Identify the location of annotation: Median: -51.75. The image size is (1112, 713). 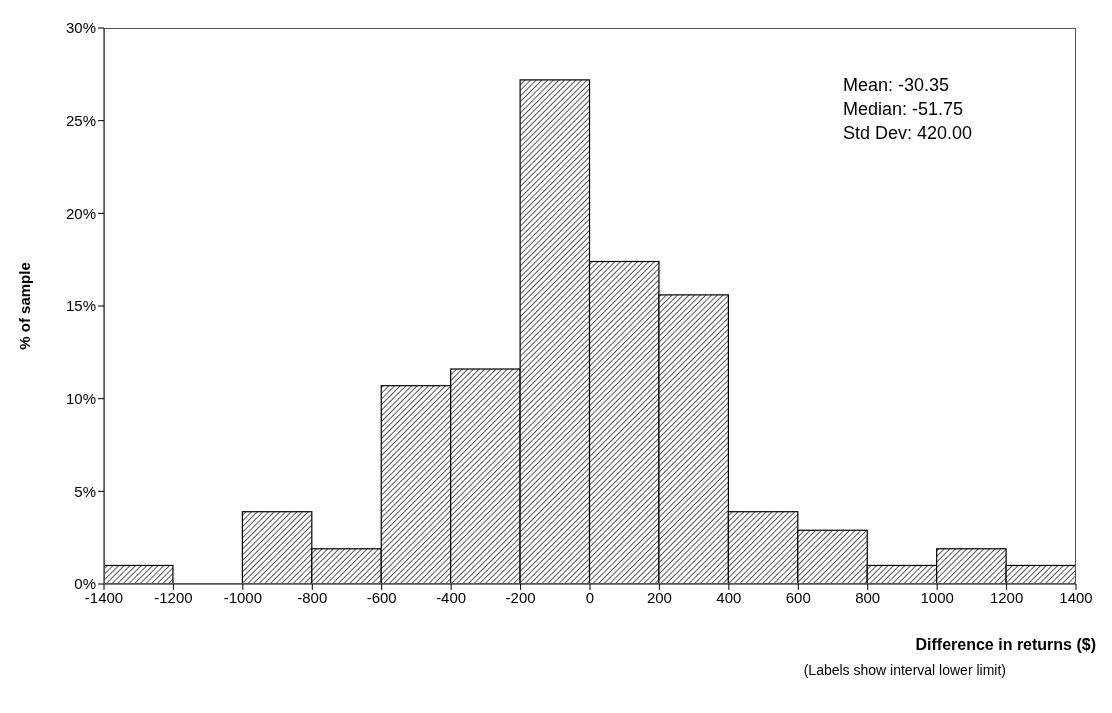
(904, 109).